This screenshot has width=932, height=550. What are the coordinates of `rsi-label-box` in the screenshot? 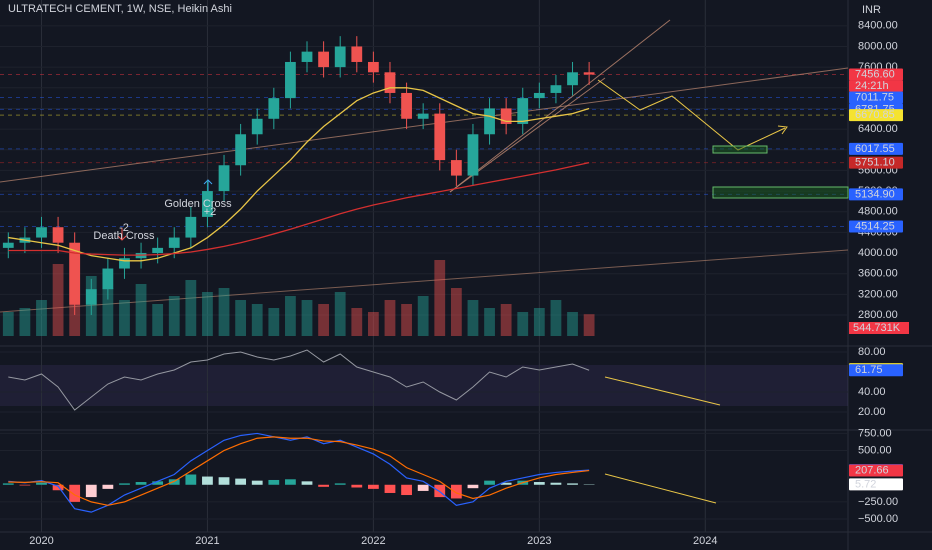 It's located at (876, 370).